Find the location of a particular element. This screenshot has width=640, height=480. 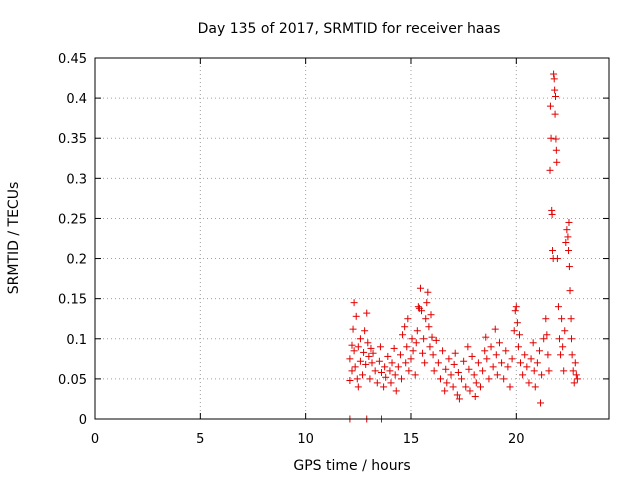

y-tick-label: 0.05 is located at coordinates (72, 380).